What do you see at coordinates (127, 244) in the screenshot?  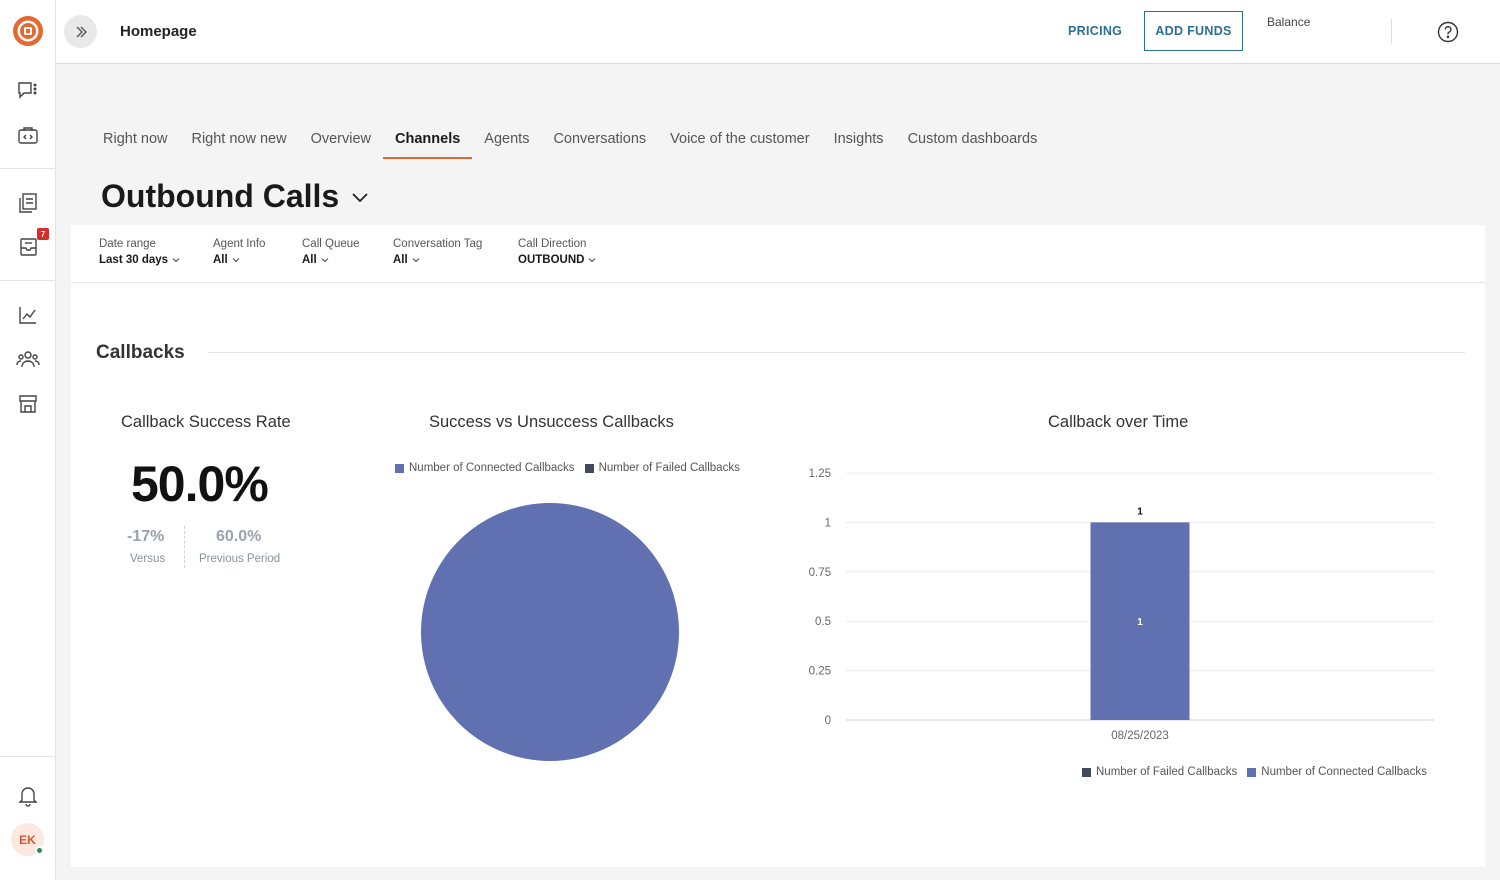 I see `filter-label: Date range` at bounding box center [127, 244].